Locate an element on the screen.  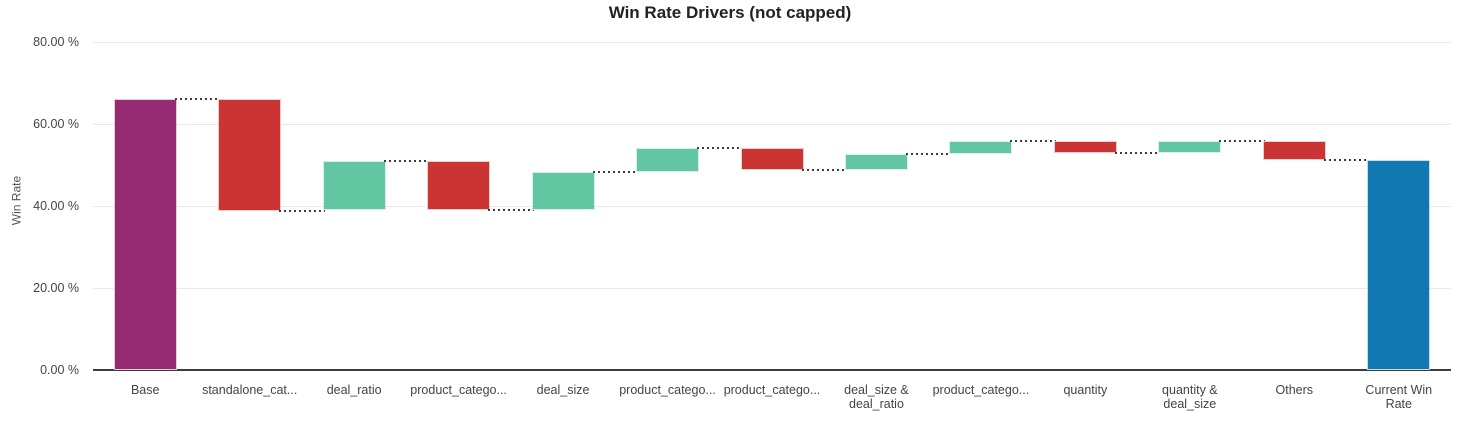
x-axis-label: quantity & deal_size is located at coordinates (1190, 397).